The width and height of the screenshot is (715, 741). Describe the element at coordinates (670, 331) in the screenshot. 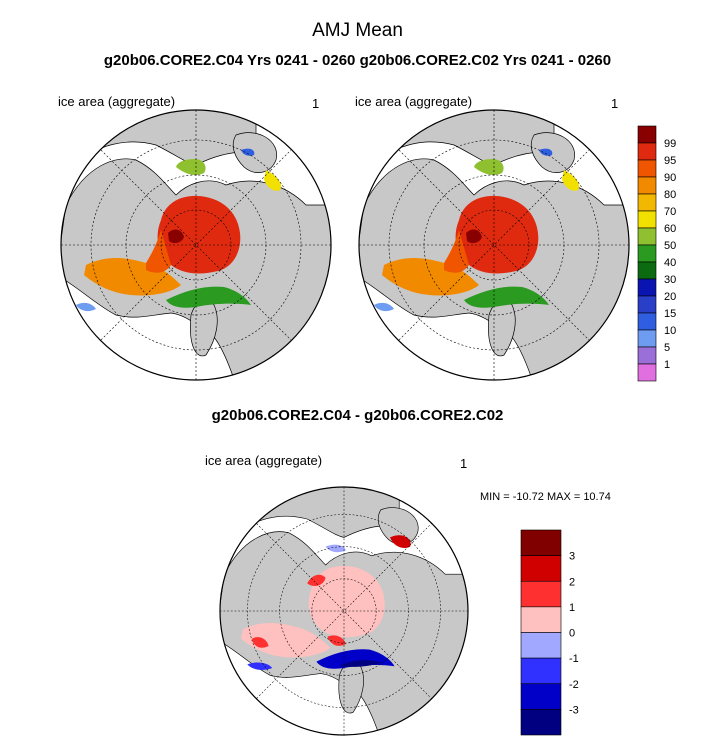

I see `colorbar-ice-tick-label: 10` at that location.